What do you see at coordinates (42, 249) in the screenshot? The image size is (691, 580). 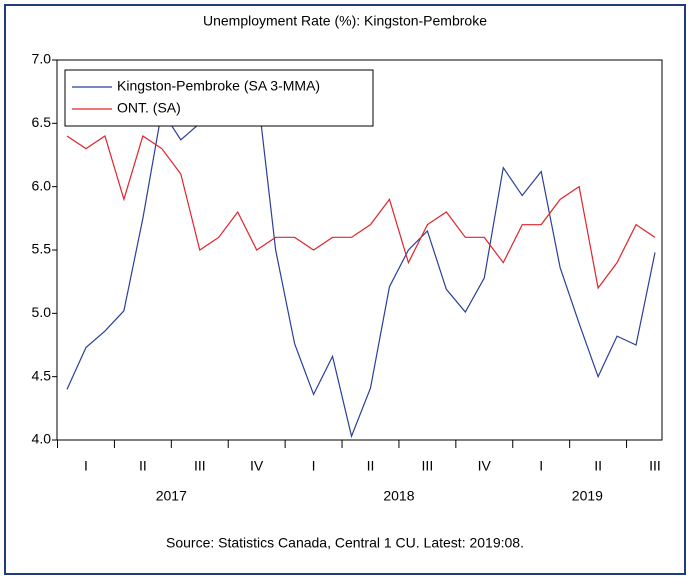 I see `y-tick-label: 5.5` at bounding box center [42, 249].